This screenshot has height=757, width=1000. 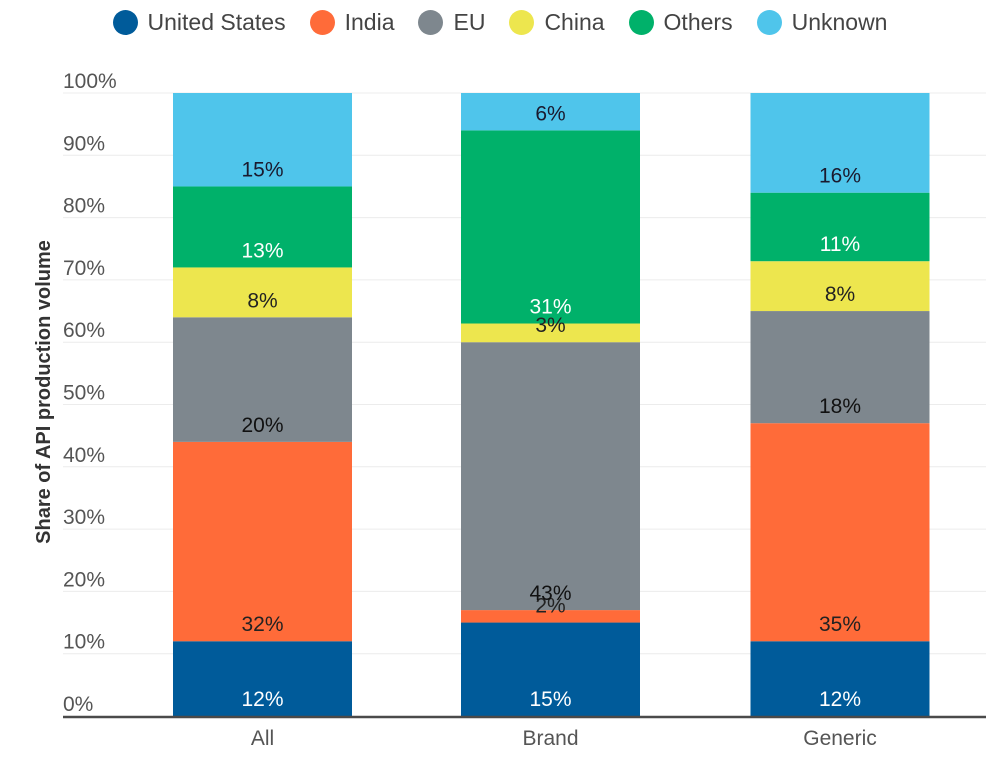 What do you see at coordinates (262, 678) in the screenshot?
I see `bar-segment-all-united-states` at bounding box center [262, 678].